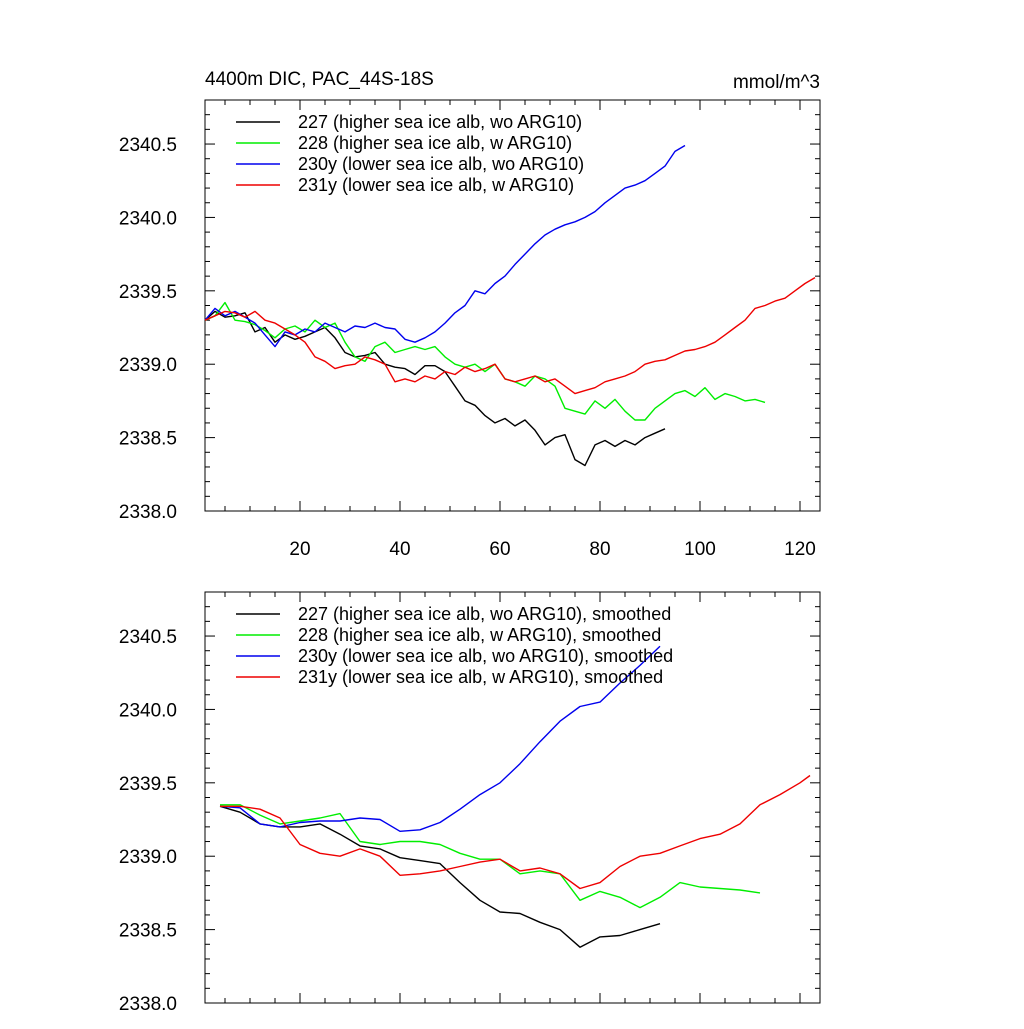 This screenshot has height=1029, width=1024. I want to click on legend-label-3: 231y (lower sea ice alb, w ARG10), so click(436, 185).